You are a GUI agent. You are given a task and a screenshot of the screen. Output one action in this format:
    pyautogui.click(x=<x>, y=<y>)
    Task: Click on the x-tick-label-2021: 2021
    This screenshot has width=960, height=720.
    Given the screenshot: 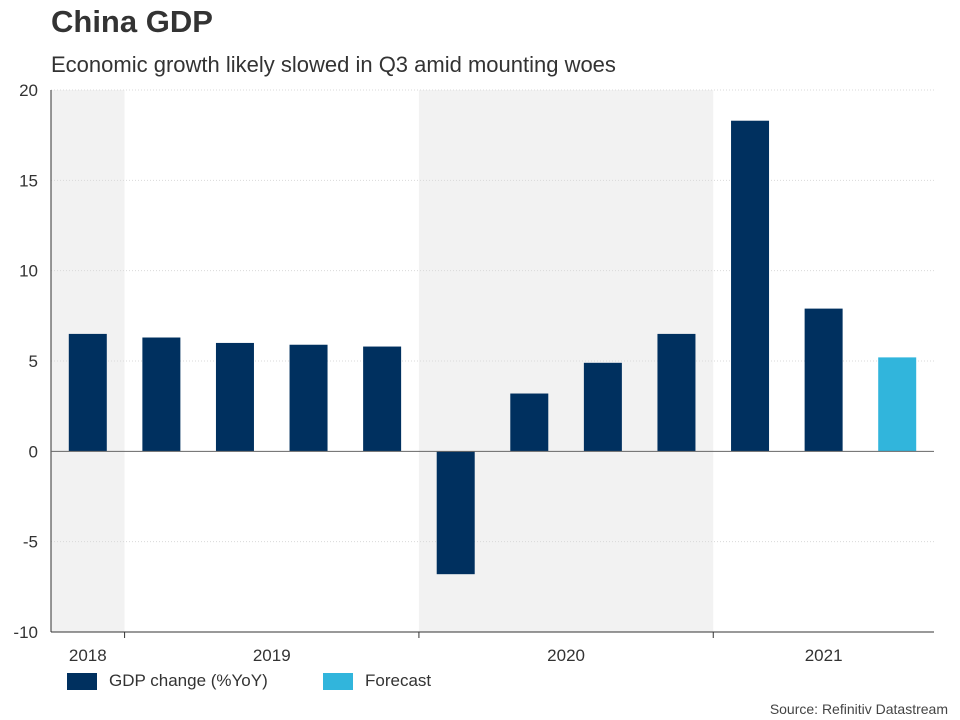 What is the action you would take?
    pyautogui.click(x=824, y=655)
    